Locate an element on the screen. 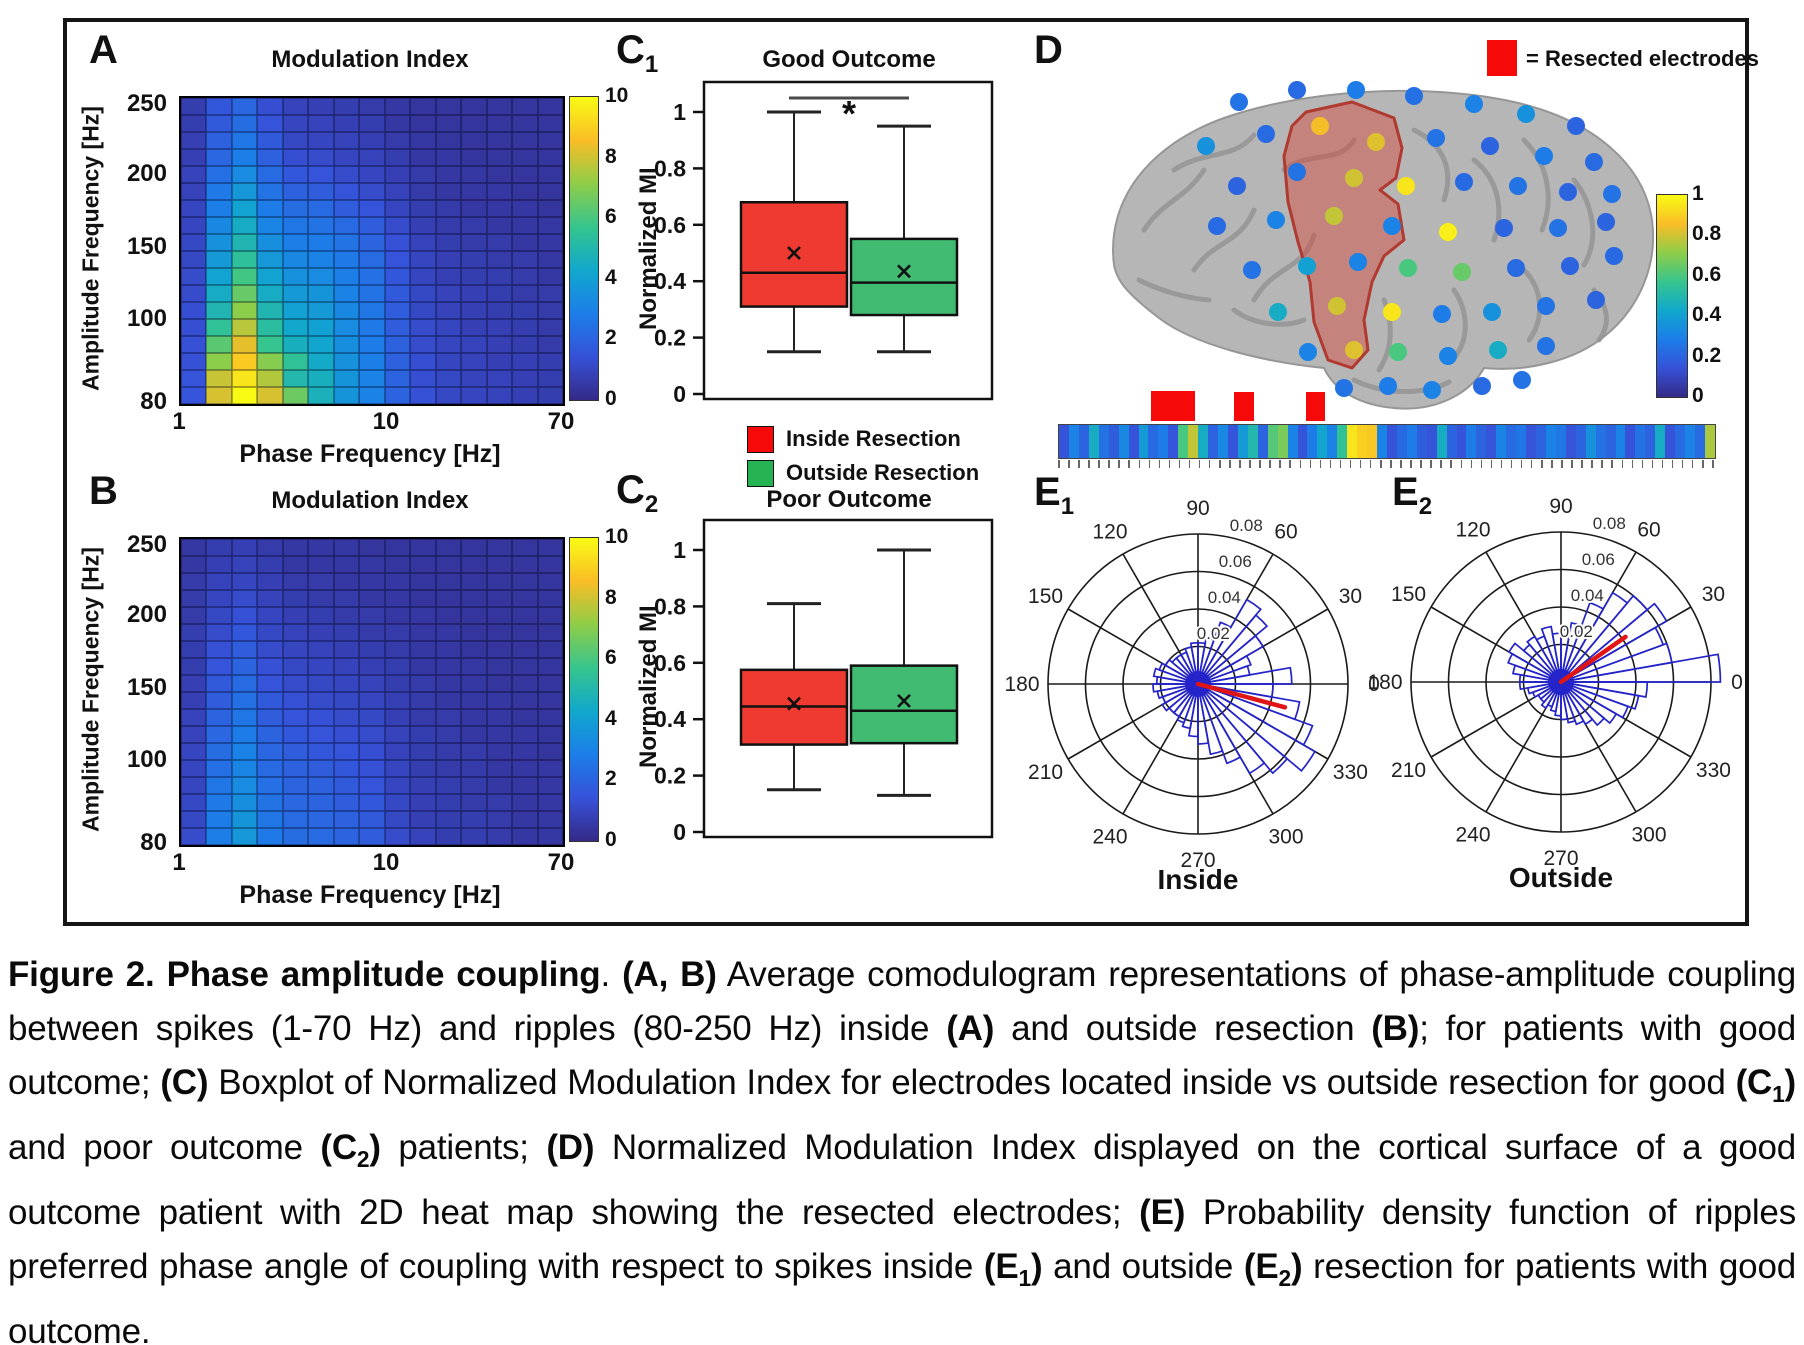 The image size is (1804, 1345). panel-d-colorbar-tick: 0.4 is located at coordinates (1707, 315).